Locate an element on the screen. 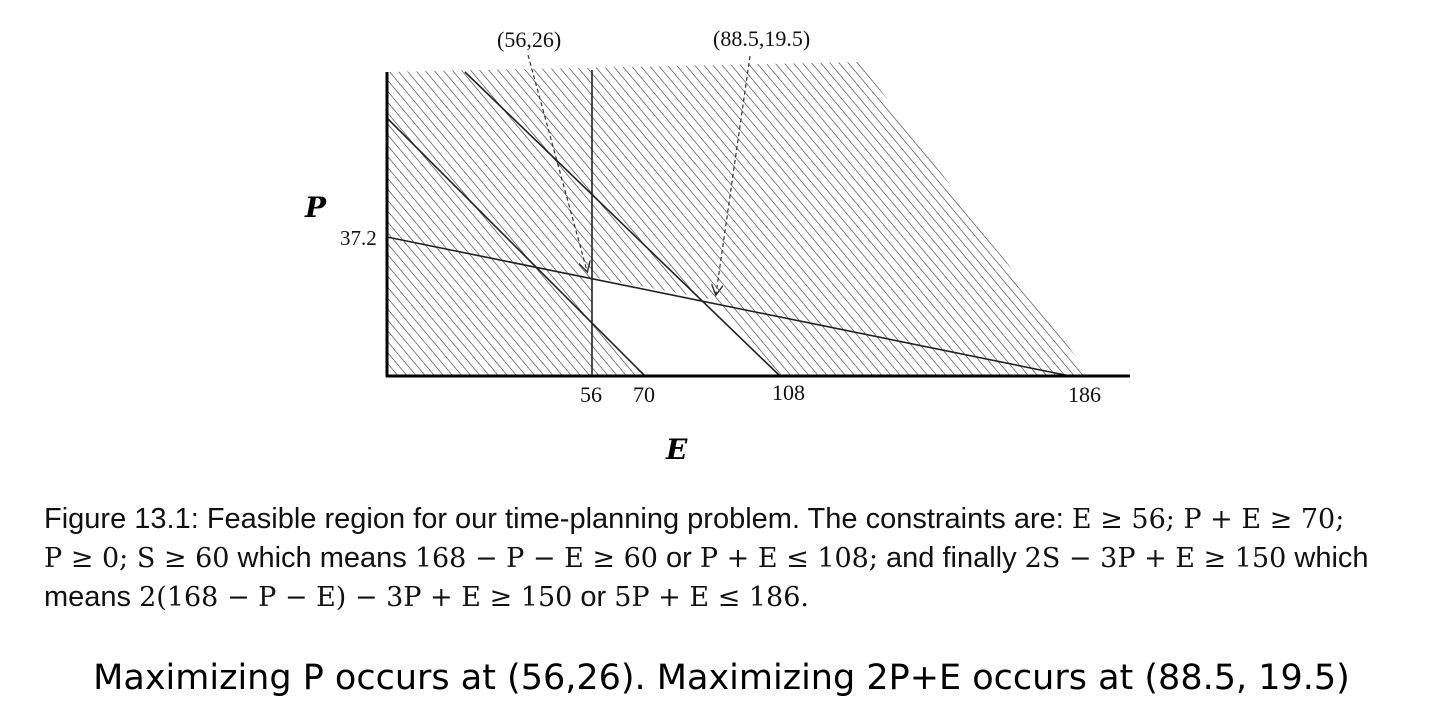  caption-math: 168 − P − E ≥ 60 is located at coordinates (536, 558).